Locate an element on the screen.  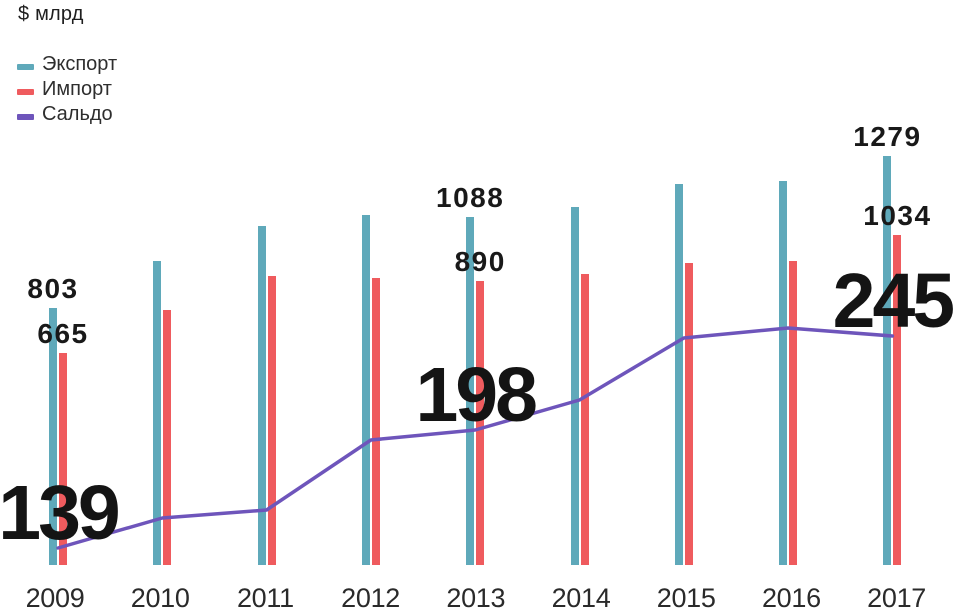
x-axis-label-2015: 2015 is located at coordinates (686, 598).